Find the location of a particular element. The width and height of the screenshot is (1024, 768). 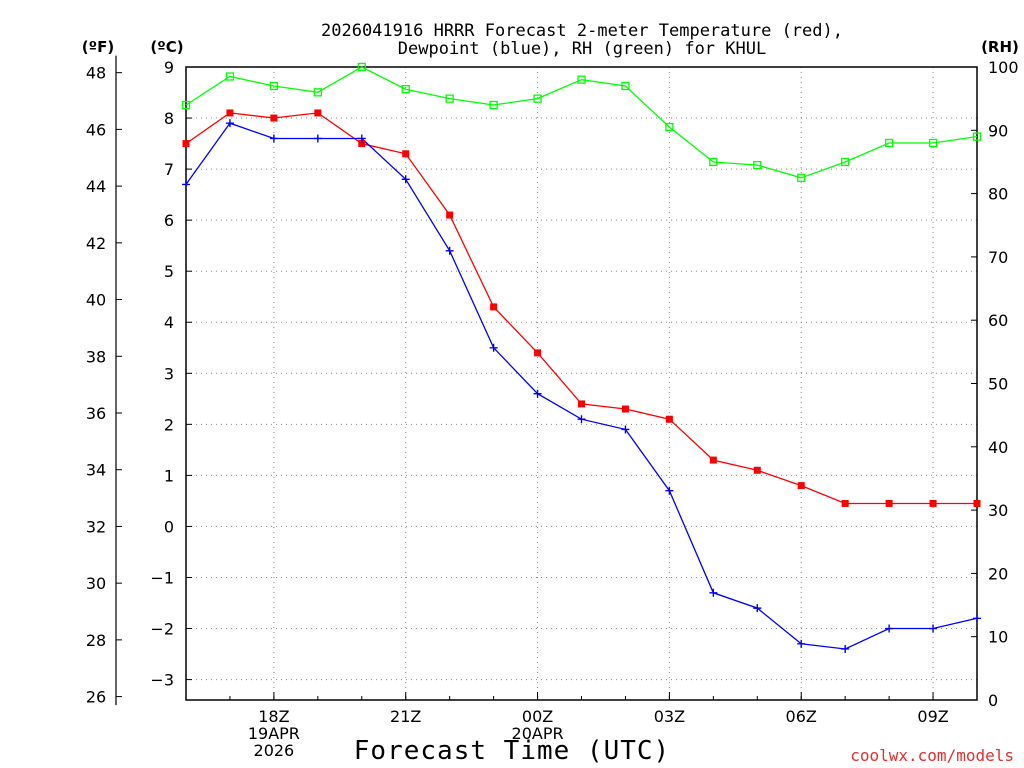

fahrenheit-tick-label: 42 is located at coordinates (96, 243).